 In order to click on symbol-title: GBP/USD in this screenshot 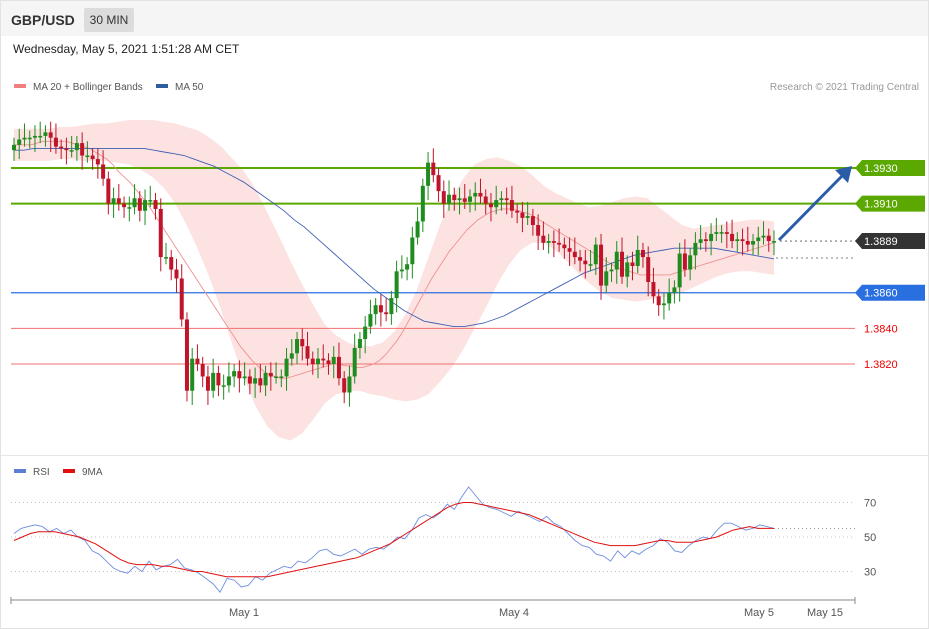, I will do `click(43, 20)`.